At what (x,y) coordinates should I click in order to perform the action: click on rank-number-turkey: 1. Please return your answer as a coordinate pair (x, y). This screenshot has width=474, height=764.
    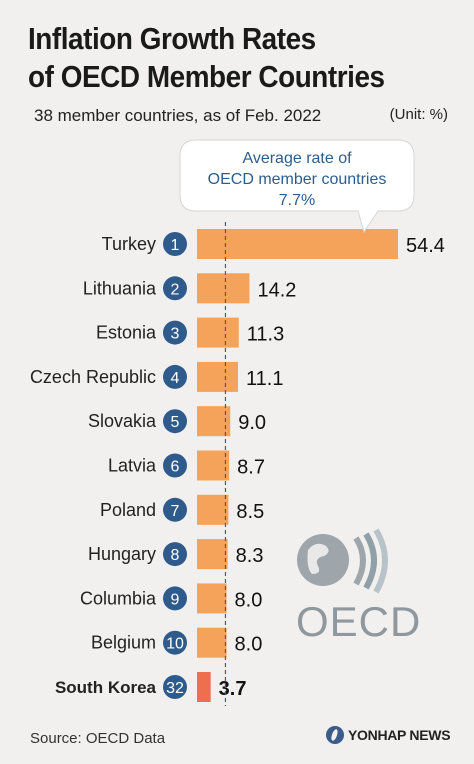
    Looking at the image, I should click on (175, 245).